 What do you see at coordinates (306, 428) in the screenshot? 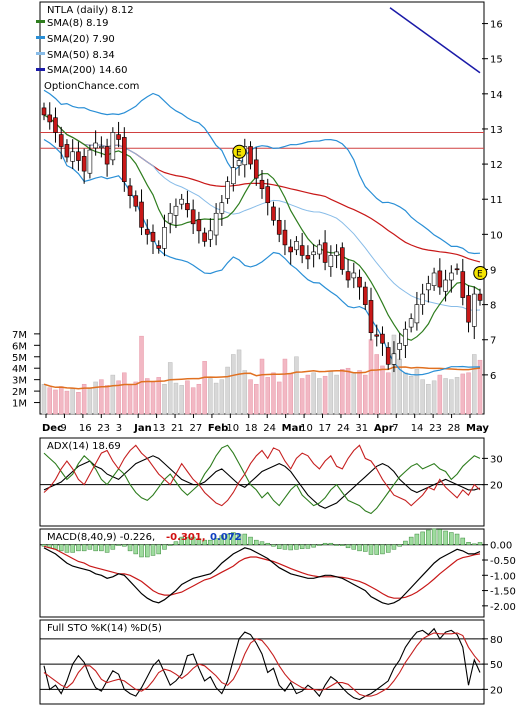
I see `date-tick-label-14: 10` at bounding box center [306, 428].